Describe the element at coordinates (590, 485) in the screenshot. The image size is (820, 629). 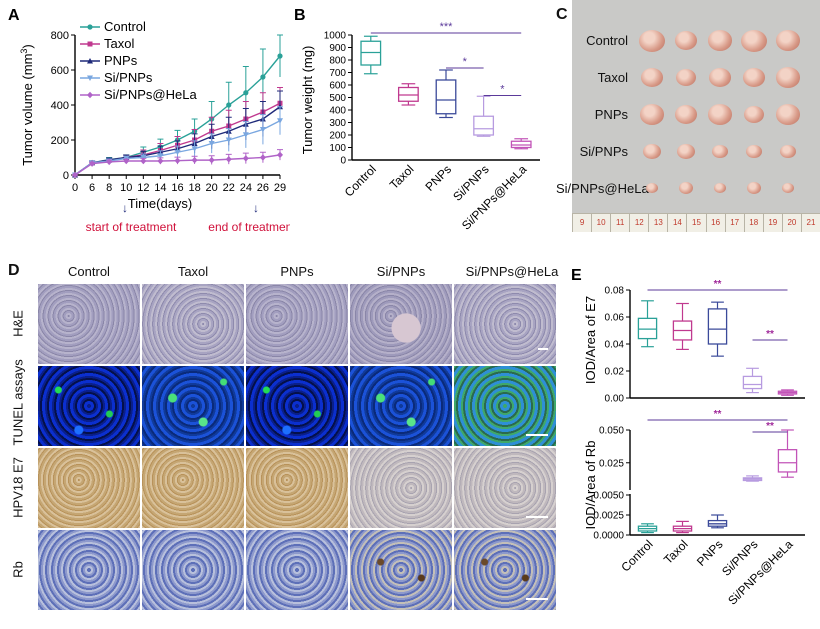
I see `panel-e-bottom-ylabel: IOD/Area of Rb` at that location.